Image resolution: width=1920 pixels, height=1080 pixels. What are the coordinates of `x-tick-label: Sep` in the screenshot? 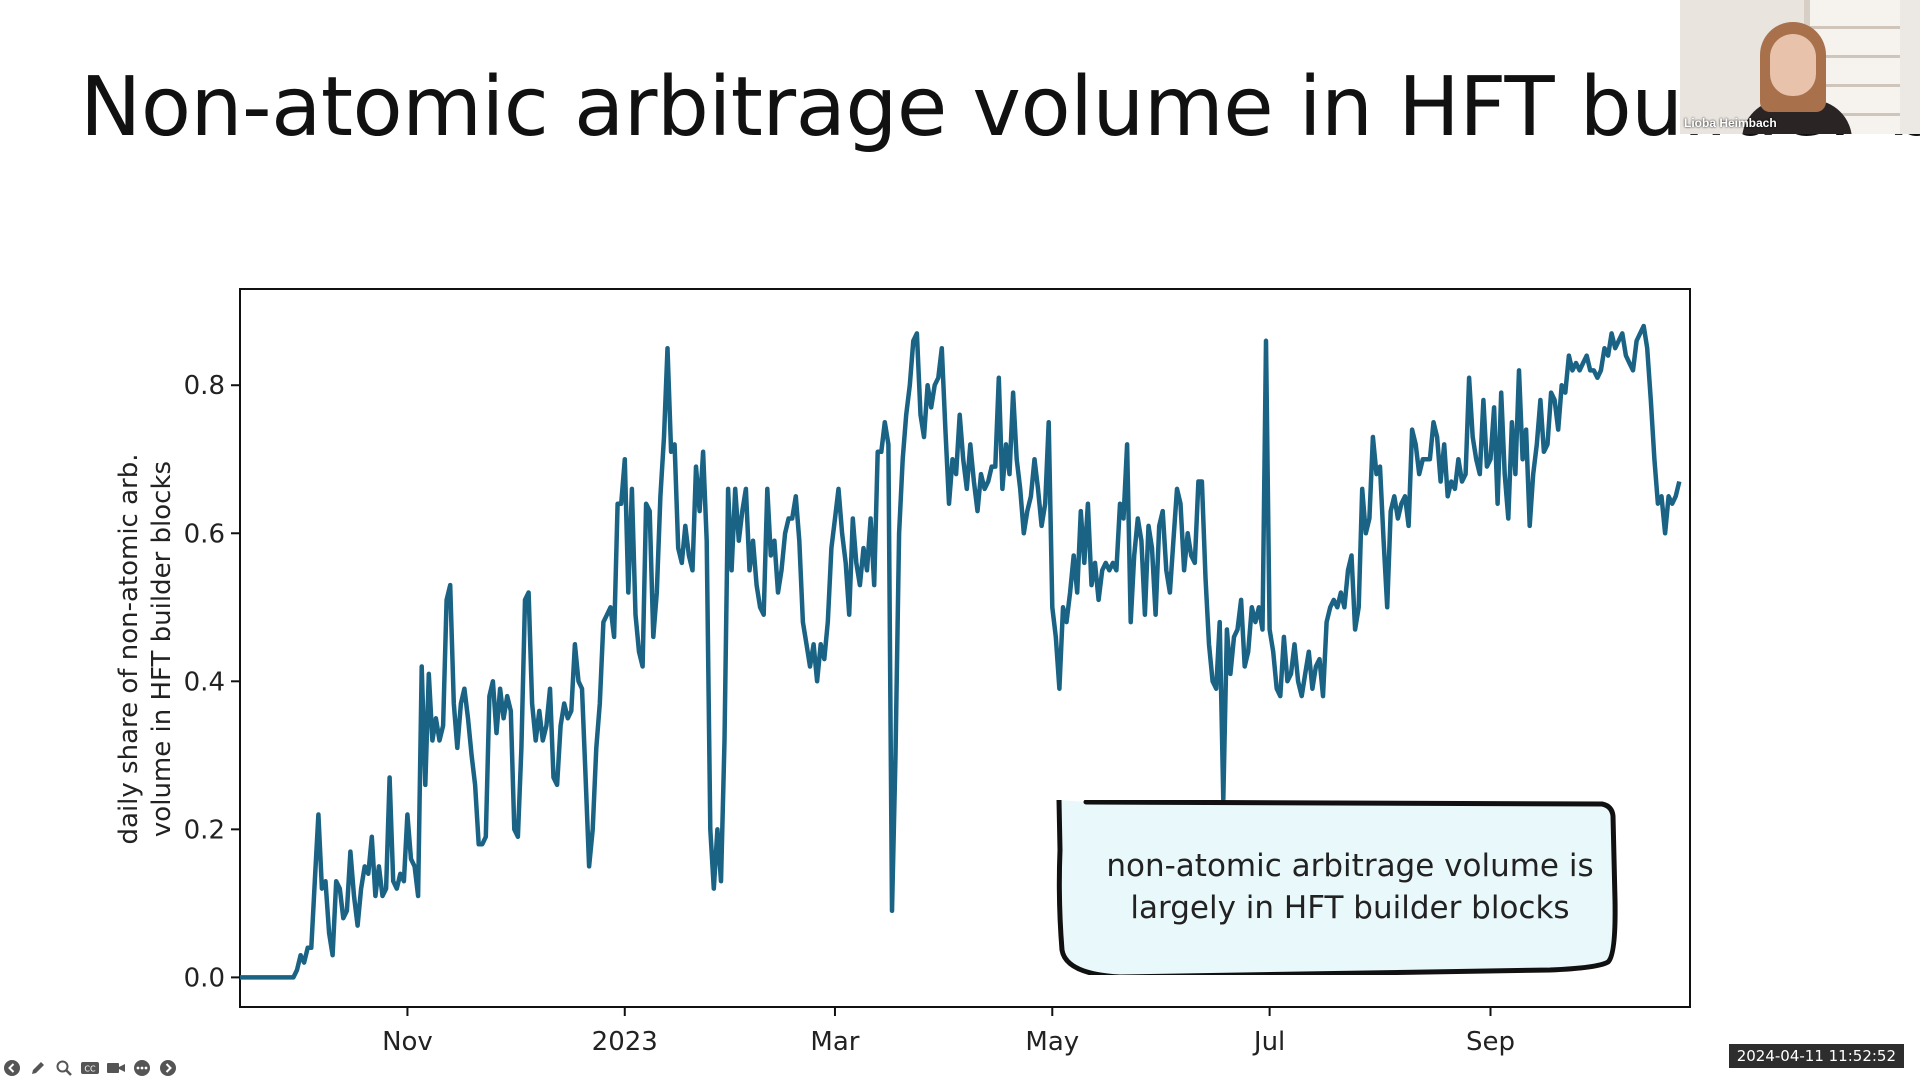 It's located at (1490, 1042).